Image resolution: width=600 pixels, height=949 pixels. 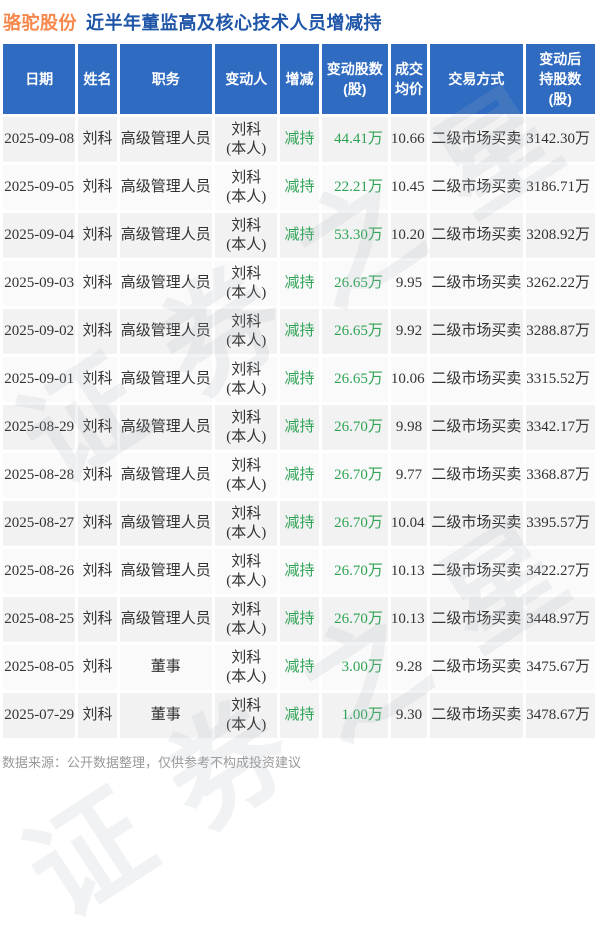 What do you see at coordinates (560, 475) in the screenshot?
I see `cell-after_shares: 3368.87万` at bounding box center [560, 475].